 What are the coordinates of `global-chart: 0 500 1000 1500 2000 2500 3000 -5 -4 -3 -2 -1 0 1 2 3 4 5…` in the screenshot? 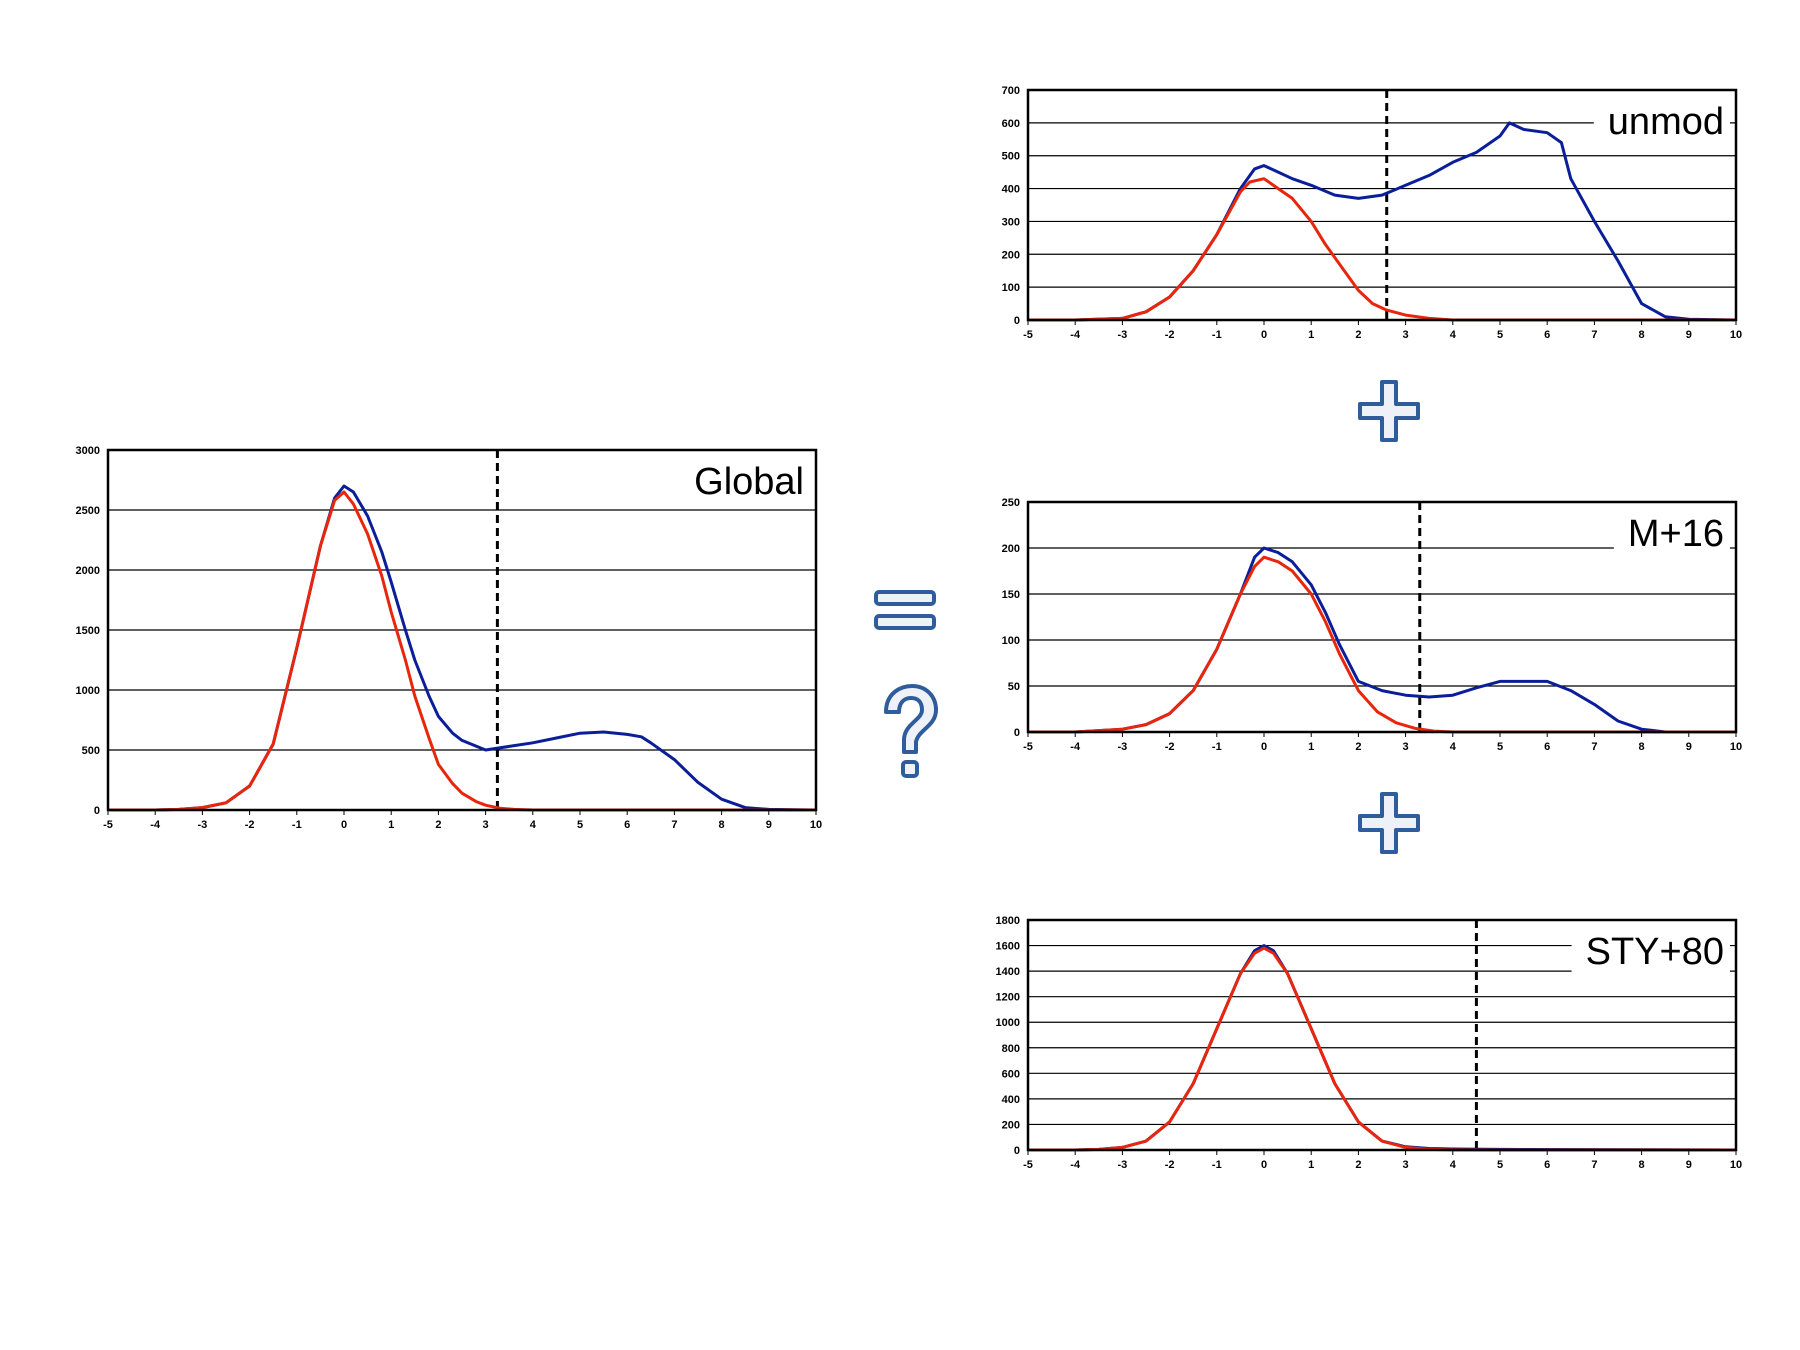 It's located at (440, 640).